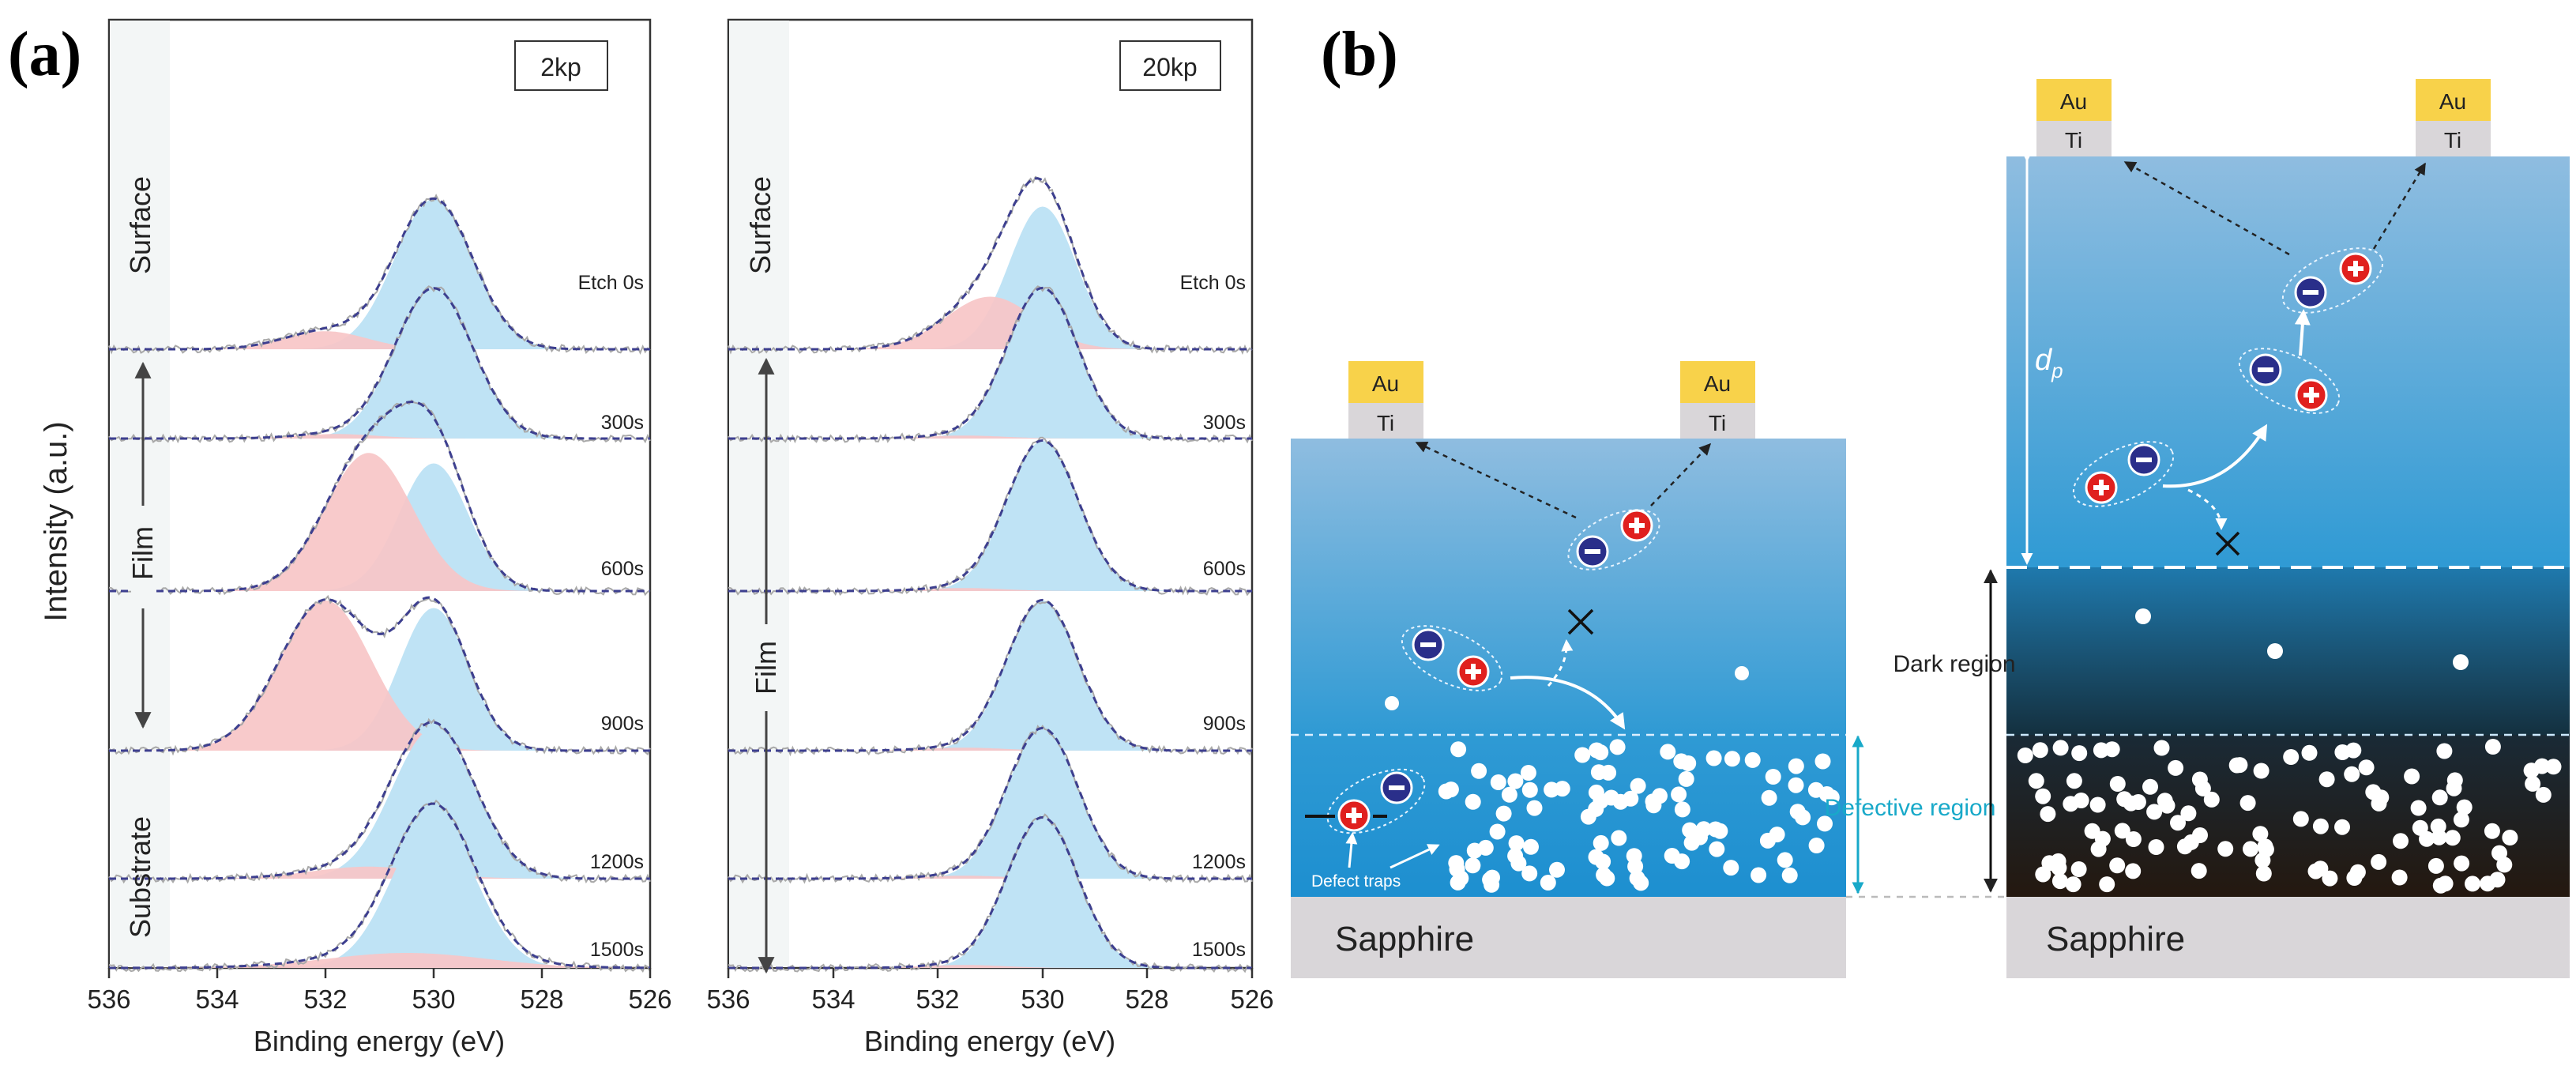  I want to click on sample-label: 2kp, so click(560, 67).